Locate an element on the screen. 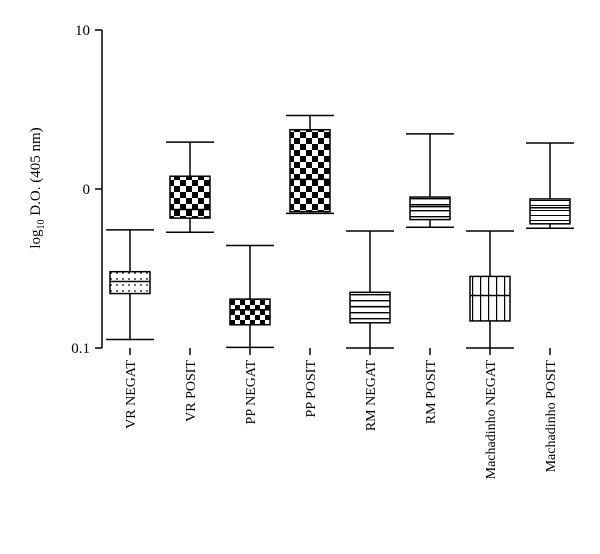  x-category-label: Machadinho POSIT is located at coordinates (551, 416).